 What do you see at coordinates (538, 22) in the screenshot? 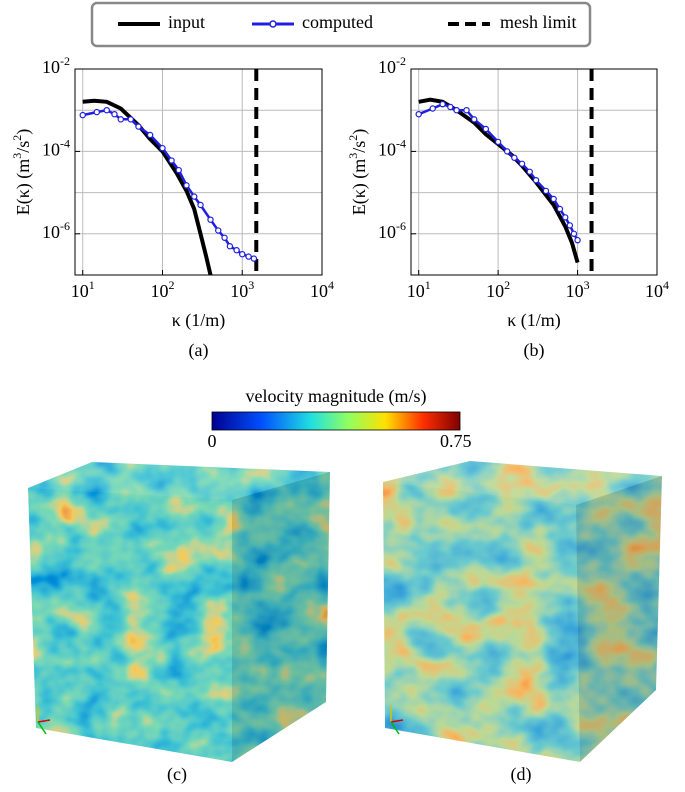
I see `legend-label: mesh limit` at bounding box center [538, 22].